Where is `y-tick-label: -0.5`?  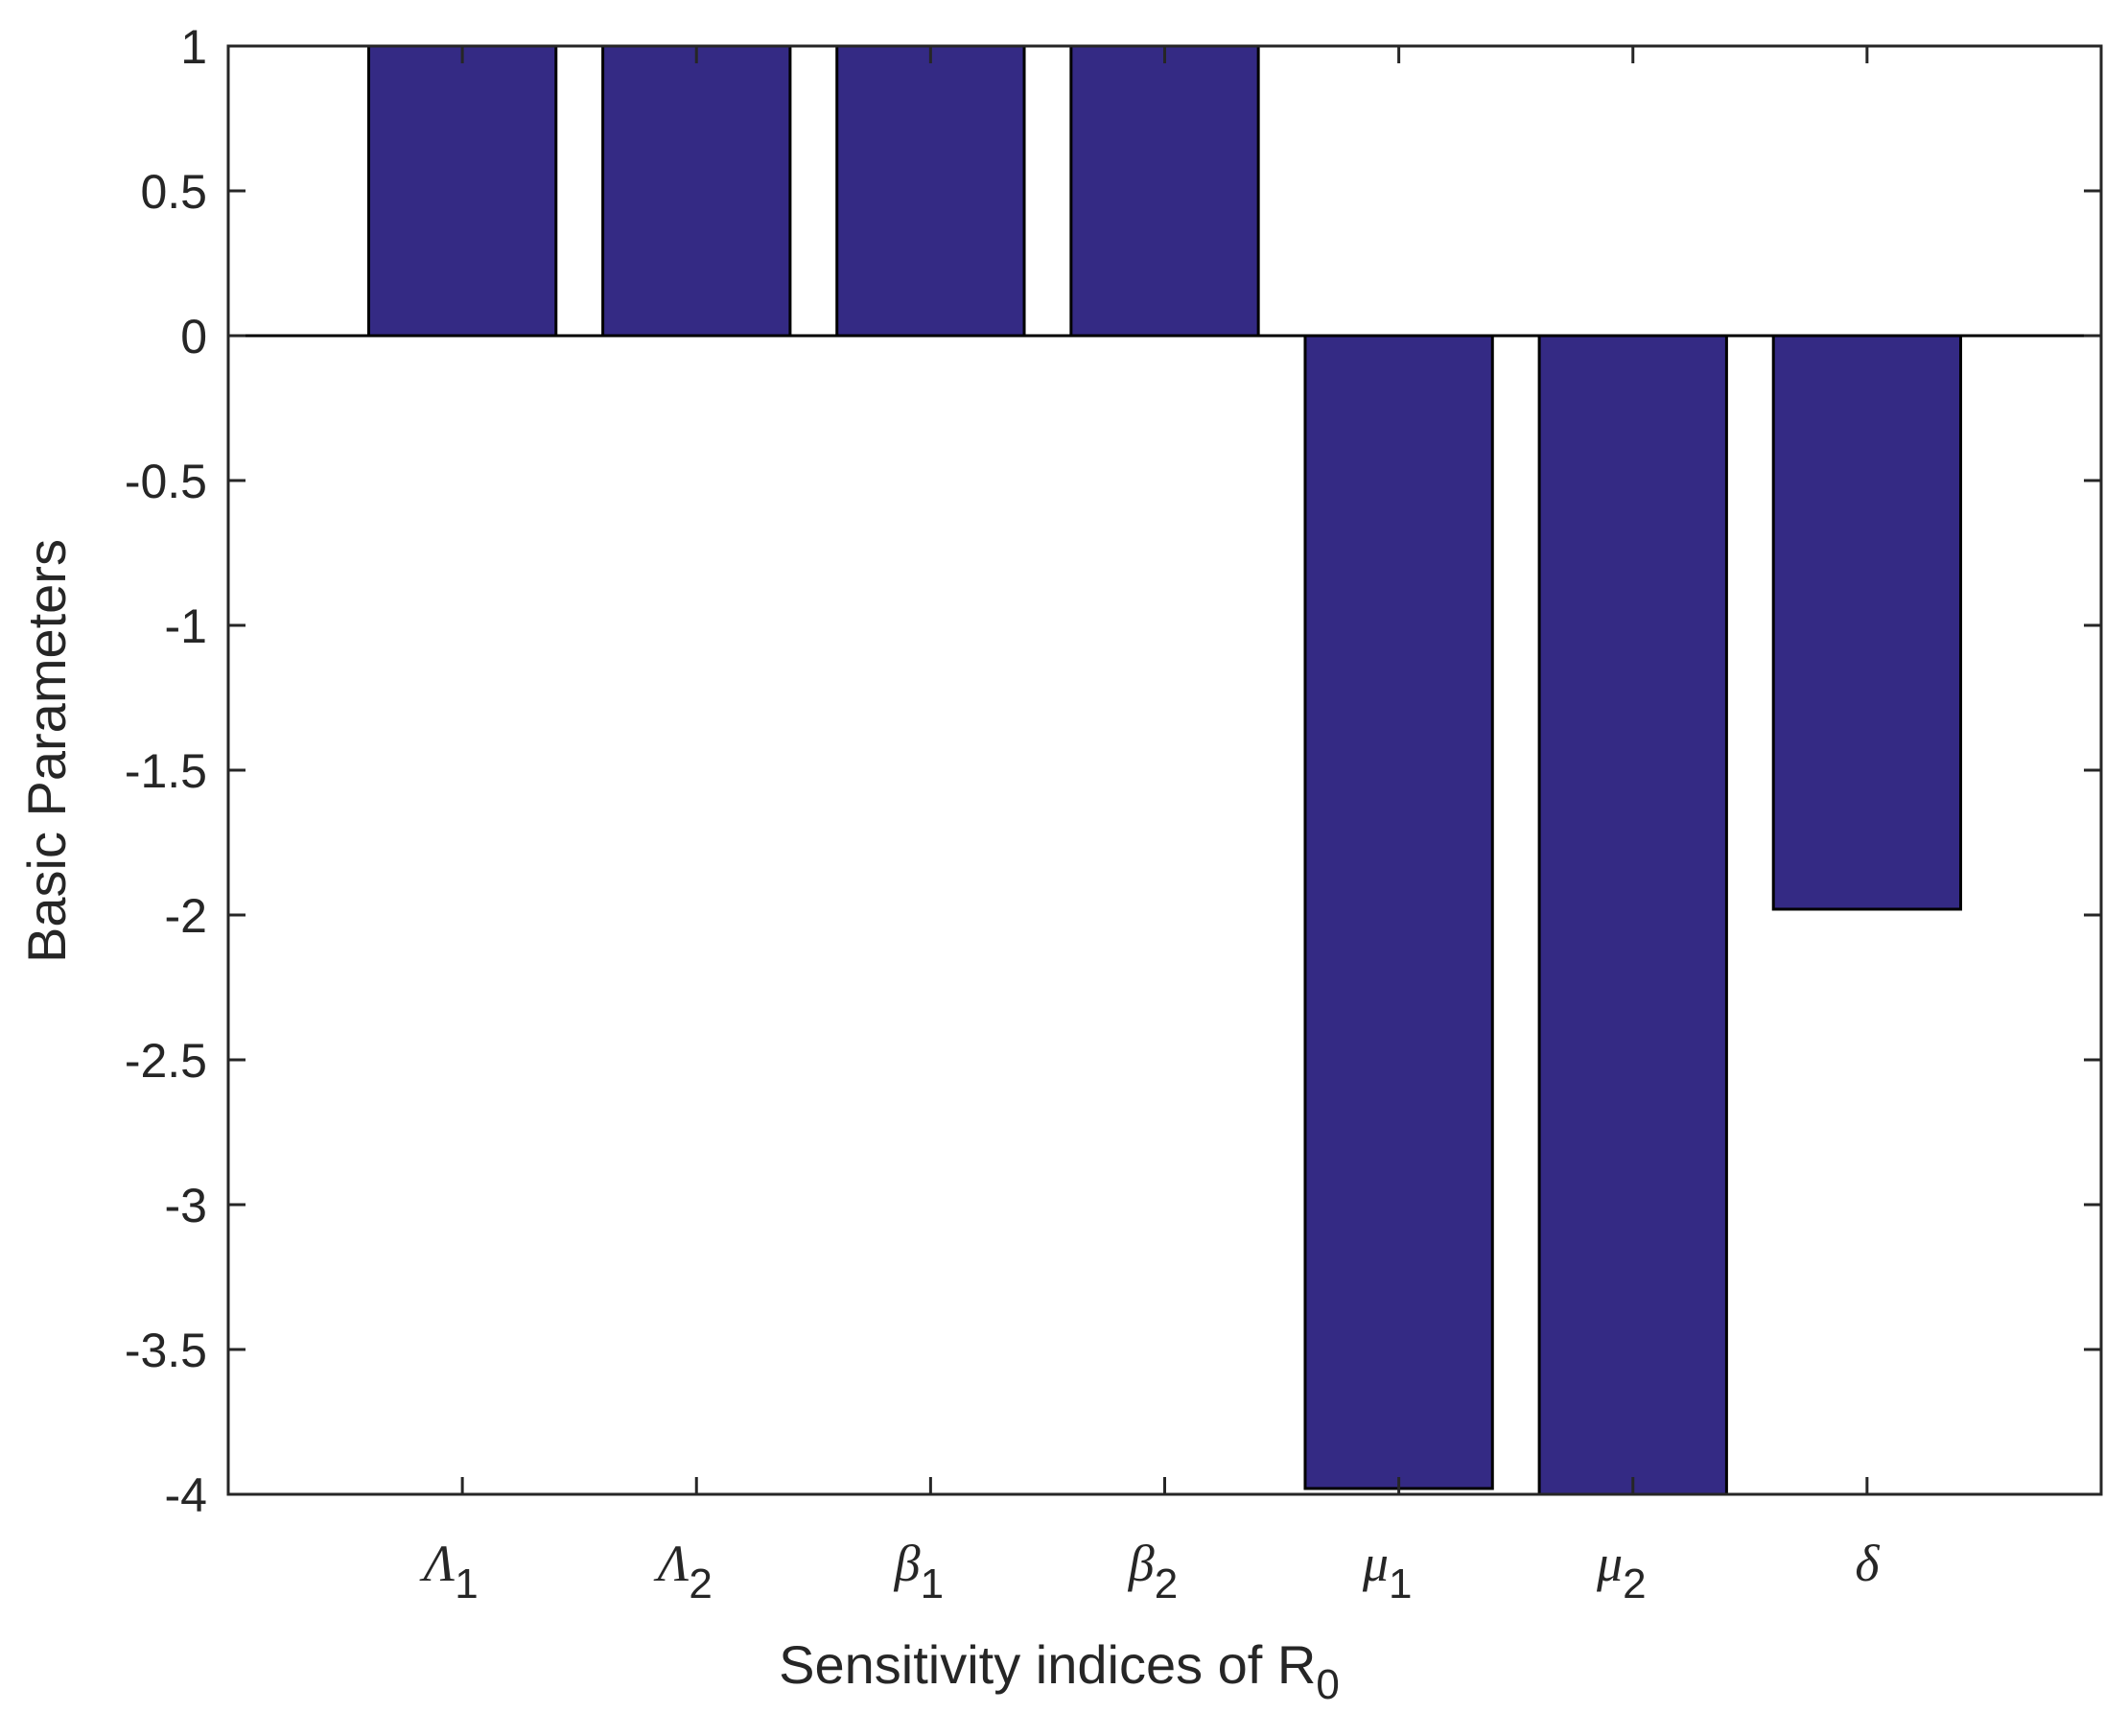
y-tick-label: -0.5 is located at coordinates (166, 481).